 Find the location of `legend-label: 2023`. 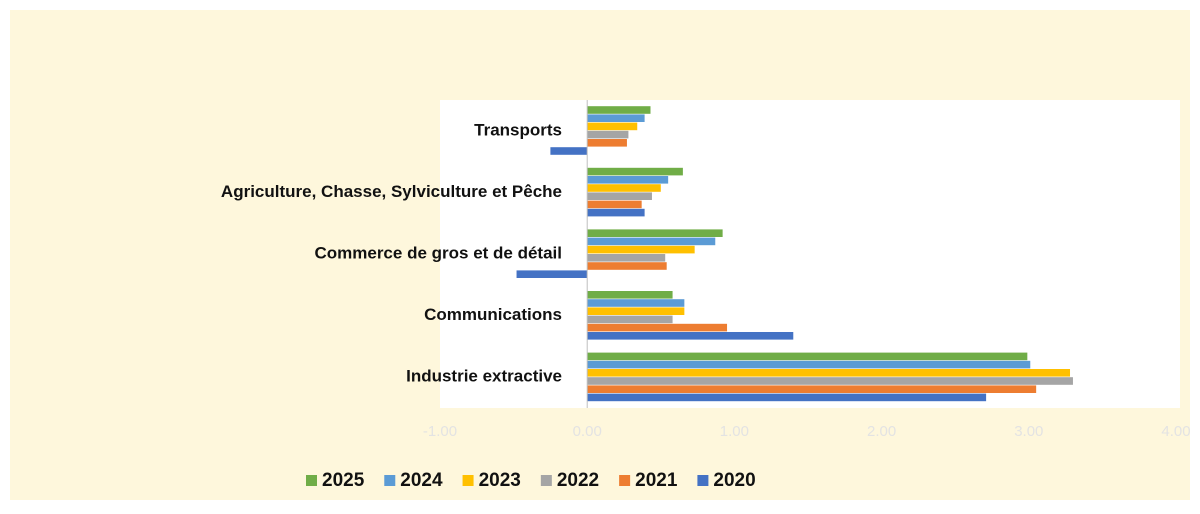

legend-label: 2023 is located at coordinates (500, 480).